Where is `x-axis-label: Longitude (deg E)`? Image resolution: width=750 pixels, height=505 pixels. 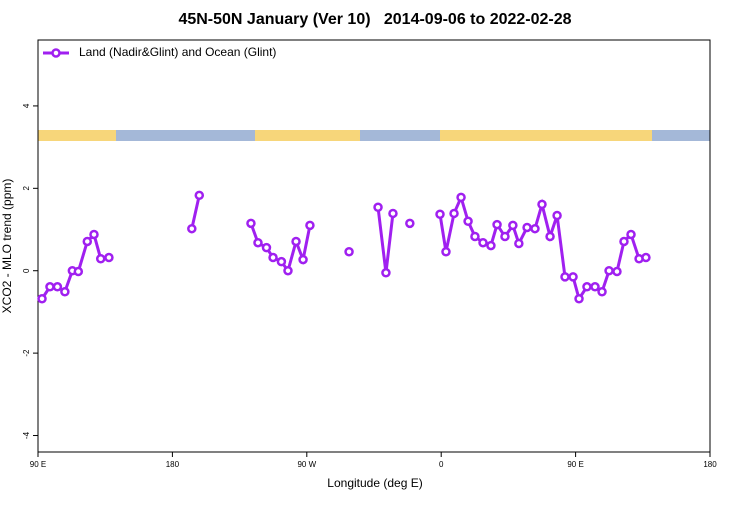
x-axis-label: Longitude (deg E) is located at coordinates (374, 483).